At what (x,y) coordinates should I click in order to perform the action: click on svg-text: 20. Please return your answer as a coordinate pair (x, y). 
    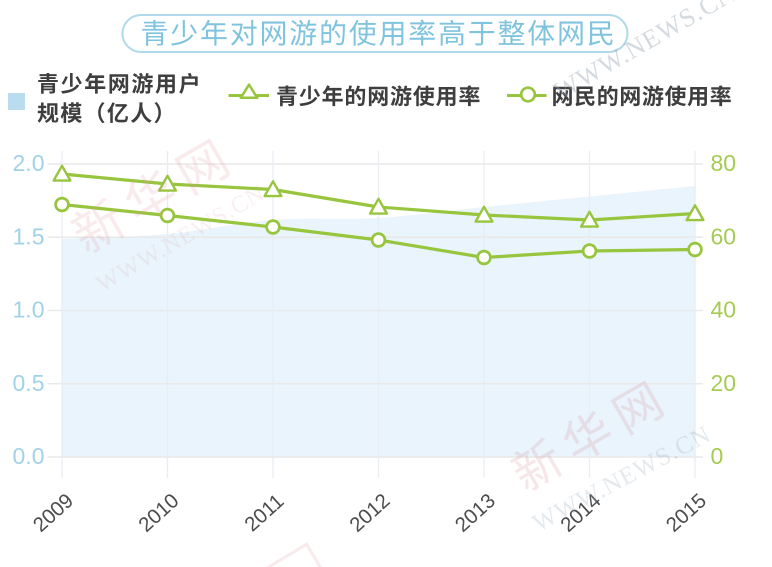
    Looking at the image, I should click on (724, 383).